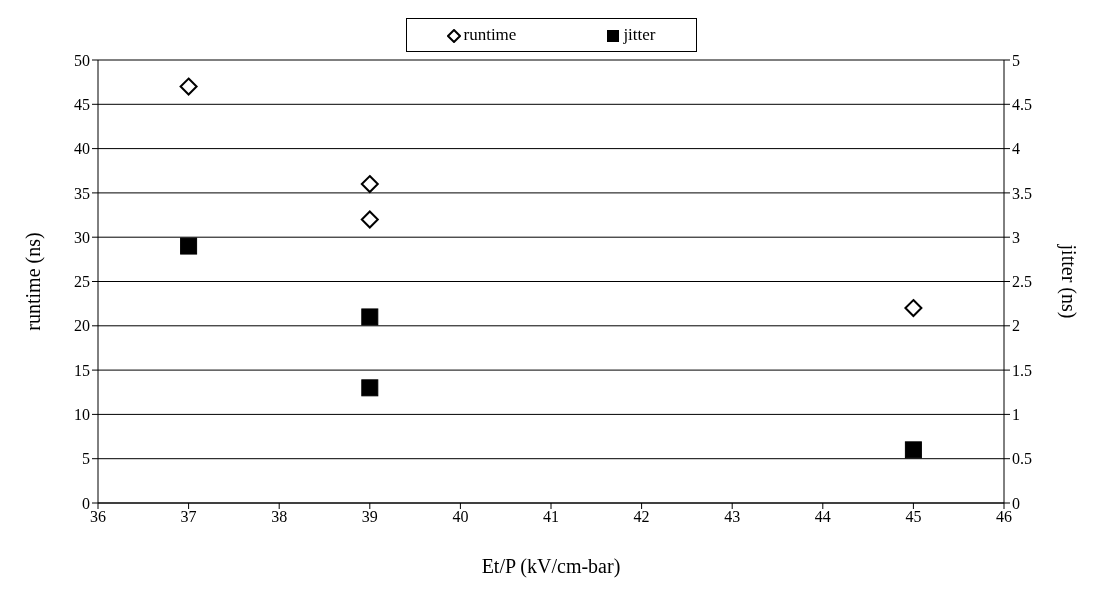 Image resolution: width=1102 pixels, height=601 pixels. What do you see at coordinates (86, 459) in the screenshot?
I see `y-tick-label: 5` at bounding box center [86, 459].